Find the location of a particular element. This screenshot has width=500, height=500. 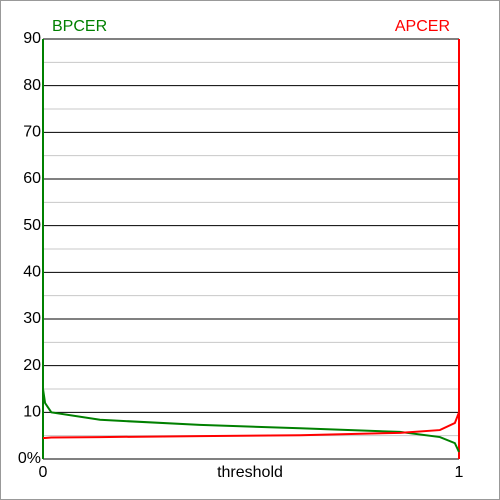

legend-label: BPCER is located at coordinates (79, 26).